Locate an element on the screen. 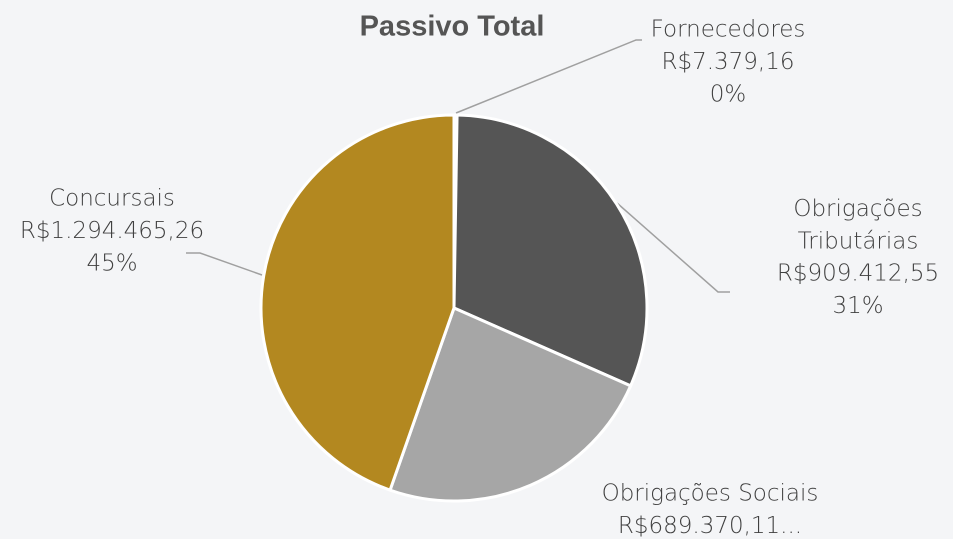 The image size is (953, 539). chart-title: Passivo Total is located at coordinates (452, 27).